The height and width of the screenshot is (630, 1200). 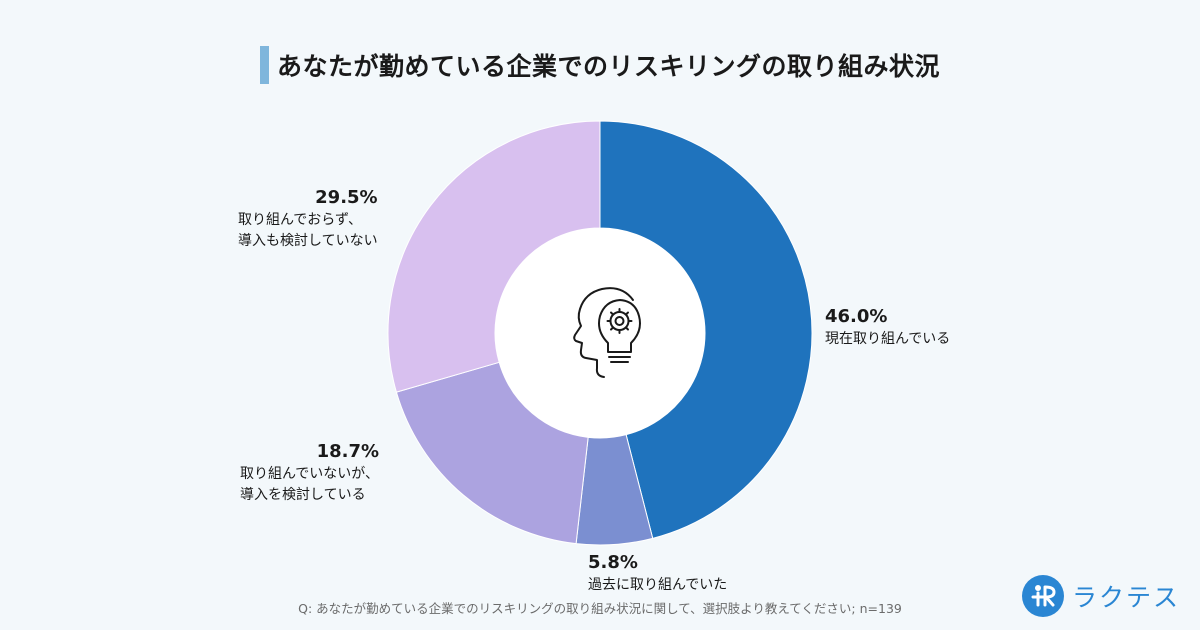 I want to click on raktes-logo-icon, so click(x=1042, y=596).